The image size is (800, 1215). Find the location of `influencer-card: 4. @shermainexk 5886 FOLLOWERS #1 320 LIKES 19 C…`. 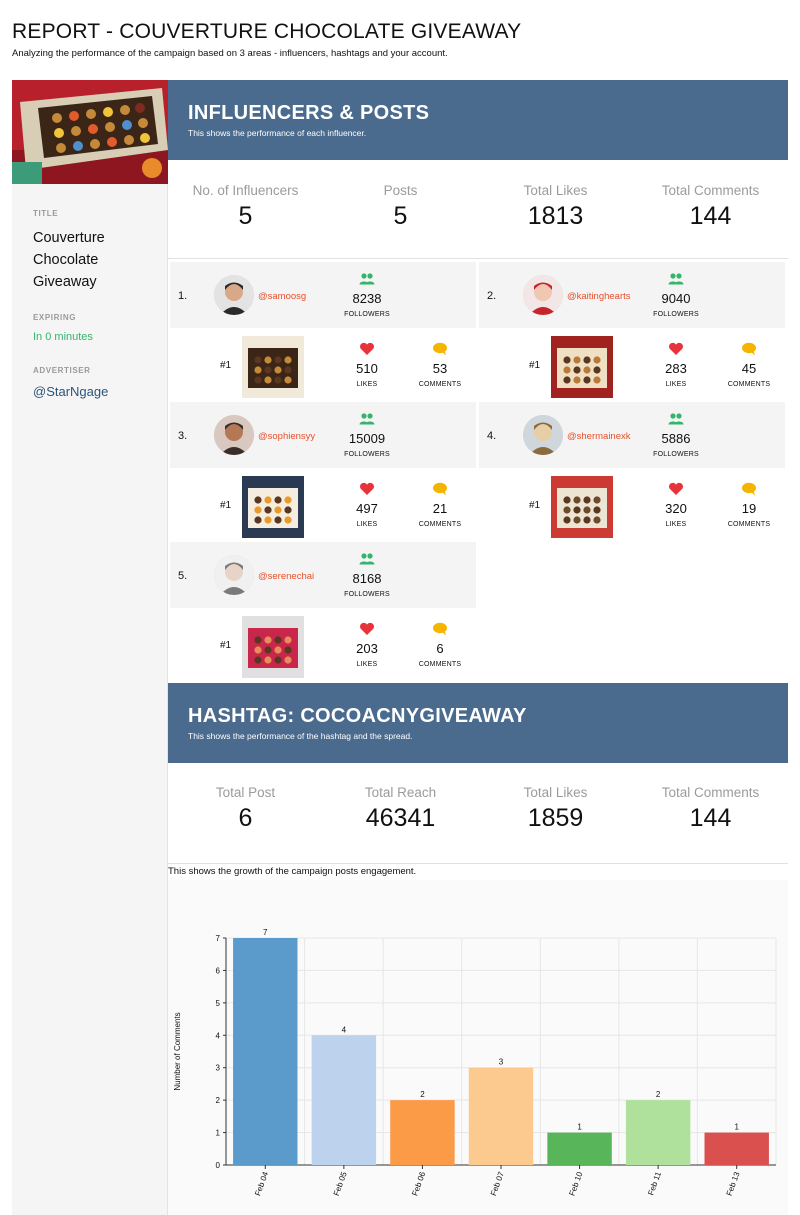

influencer-card: 4. @shermainexk 5886 FOLLOWERS #1 320 LIKES 19 C… is located at coordinates (632, 472).